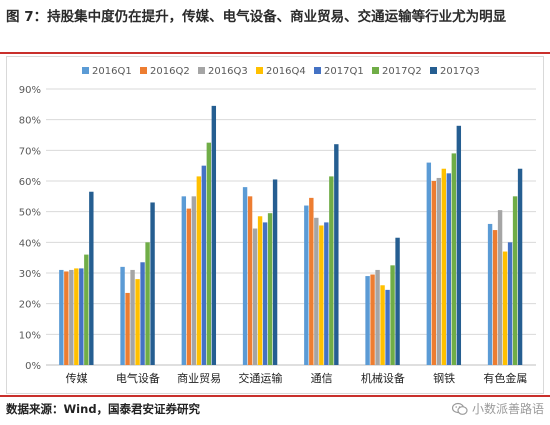  What do you see at coordinates (112, 71) in the screenshot?
I see `legend-label: 2016Q1` at bounding box center [112, 71].